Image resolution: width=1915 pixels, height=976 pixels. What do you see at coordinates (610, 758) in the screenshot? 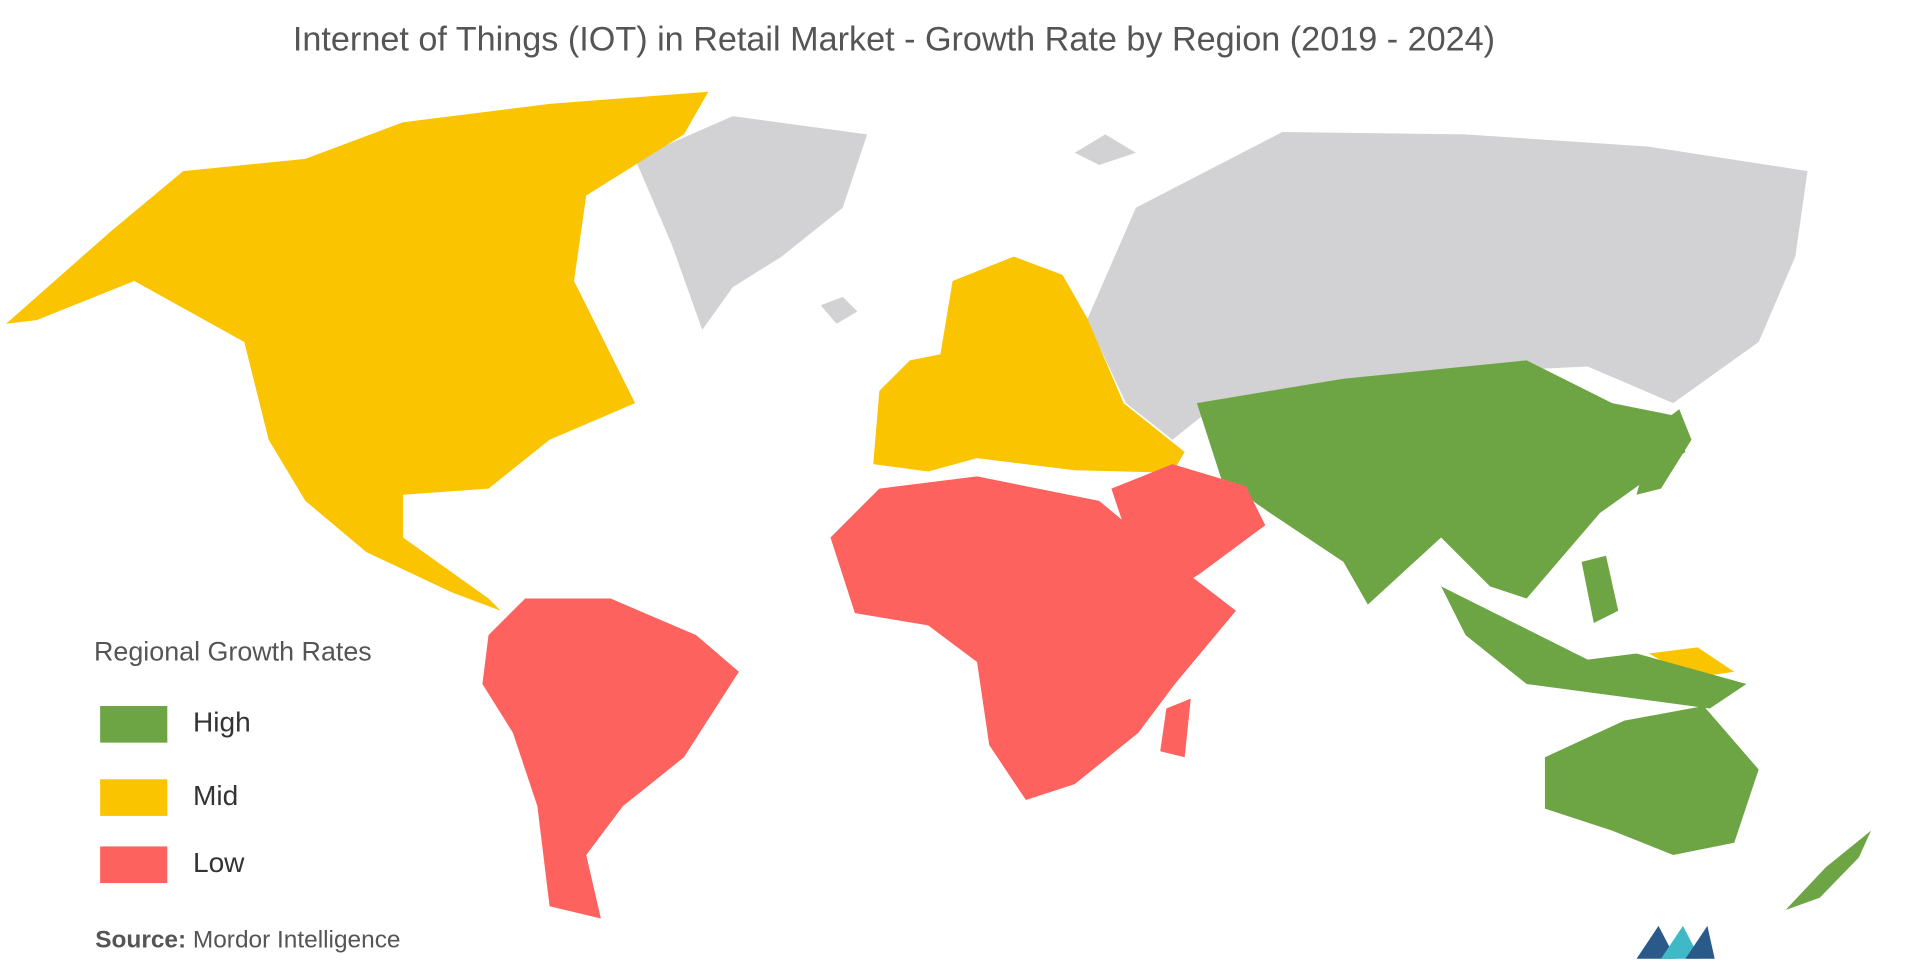
I see `south-america` at bounding box center [610, 758].